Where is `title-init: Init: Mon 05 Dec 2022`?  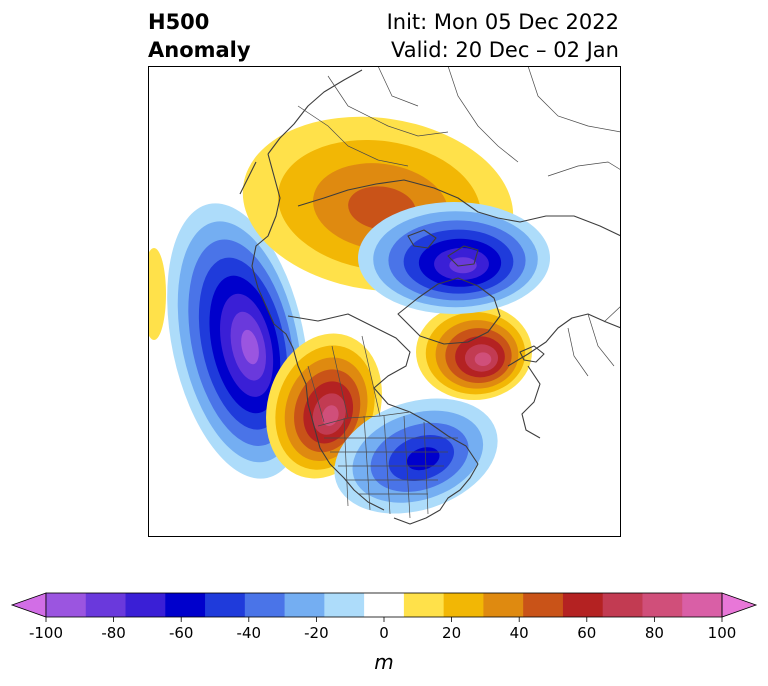
title-init: Init: Mon 05 Dec 2022 is located at coordinates (502, 22).